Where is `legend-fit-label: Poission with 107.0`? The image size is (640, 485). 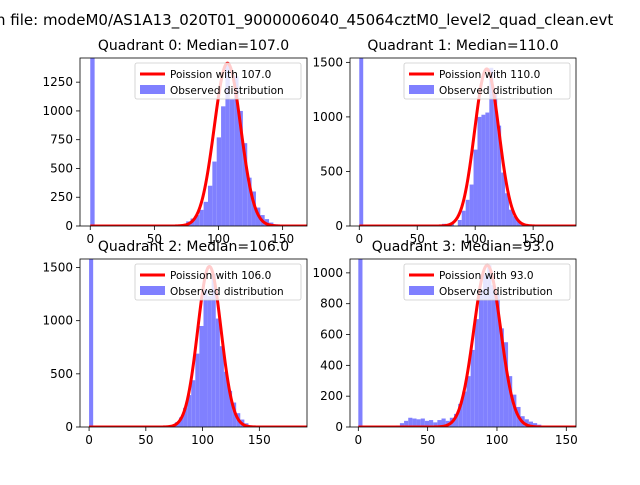
legend-fit-label: Poission with 107.0 is located at coordinates (220, 75).